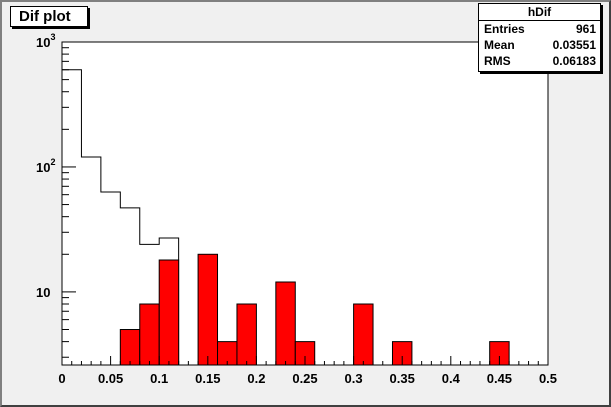 Image resolution: width=611 pixels, height=407 pixels. I want to click on x-tick-label: 0.2, so click(256, 378).